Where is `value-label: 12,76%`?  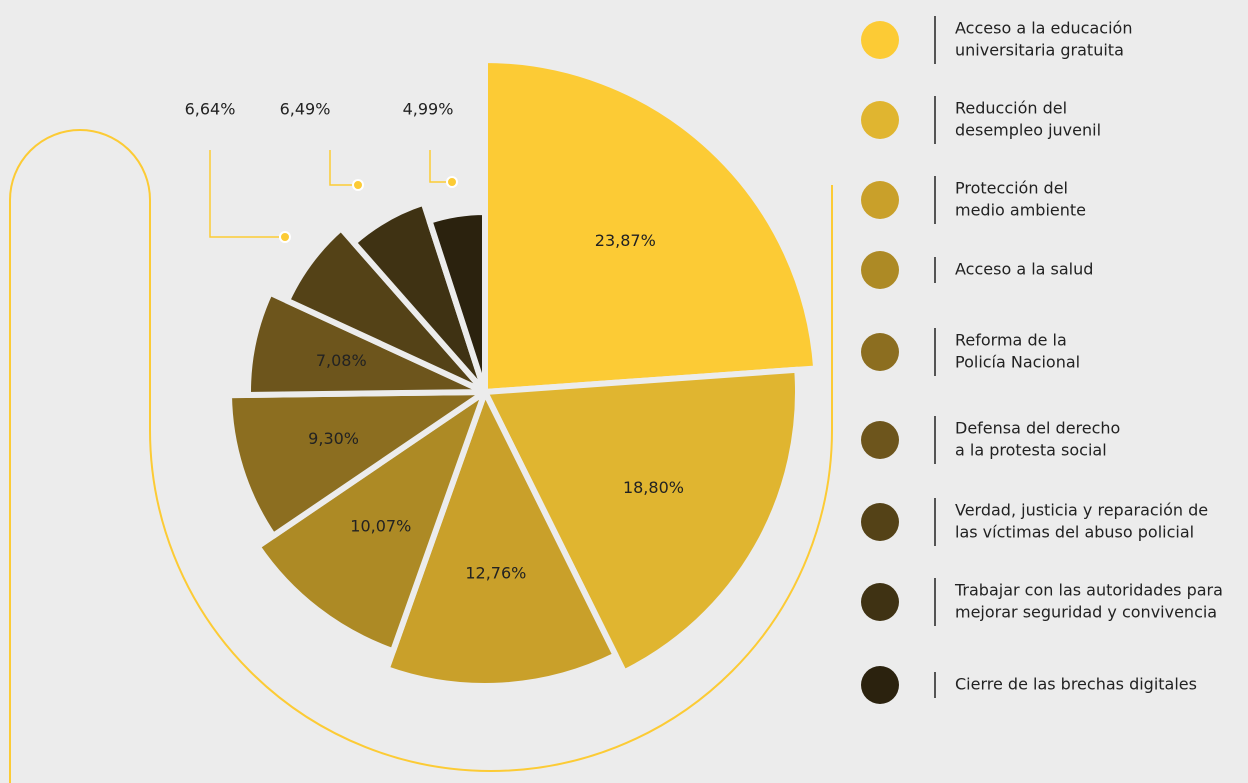 value-label: 12,76% is located at coordinates (495, 572).